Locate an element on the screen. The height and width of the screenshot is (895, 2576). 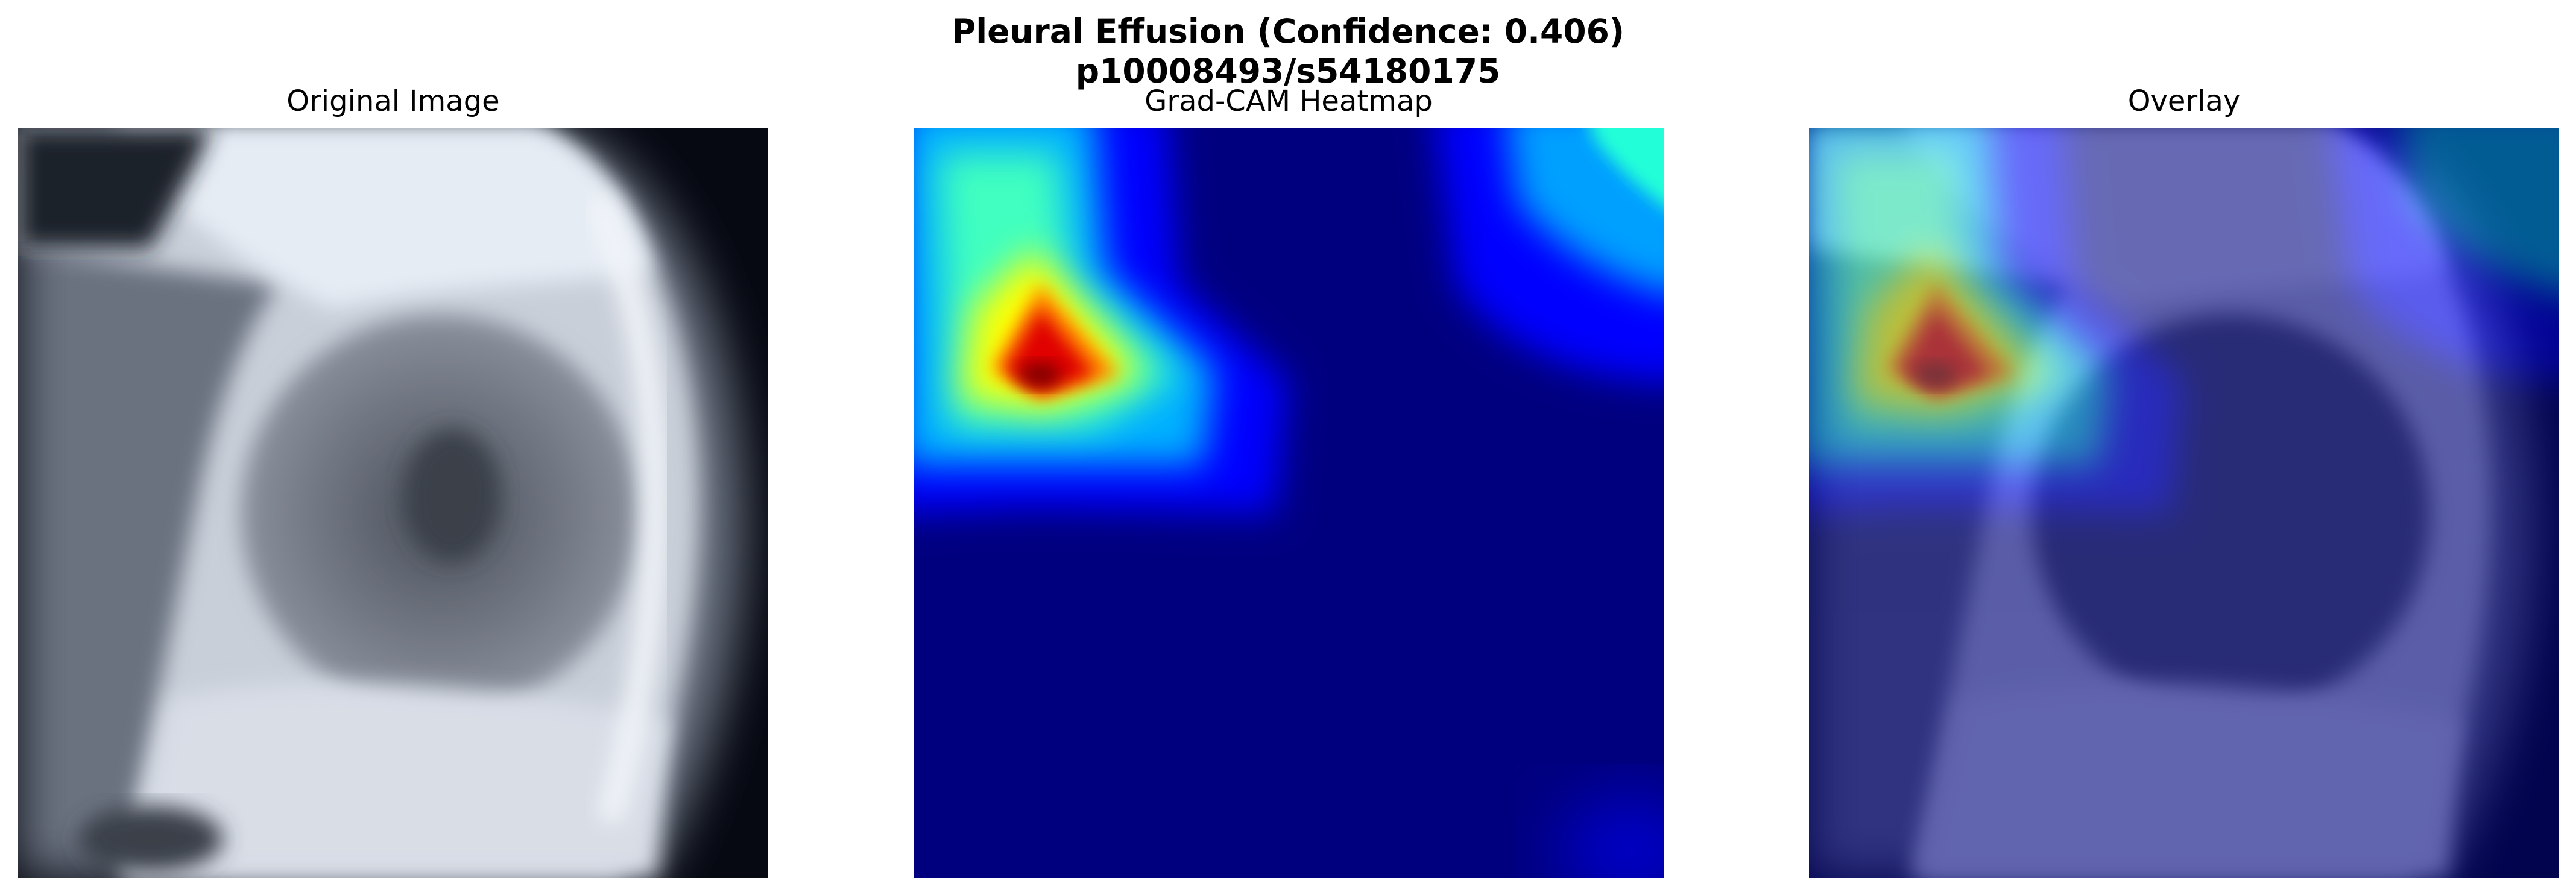
original-image-title: Original Image is located at coordinates (393, 101).